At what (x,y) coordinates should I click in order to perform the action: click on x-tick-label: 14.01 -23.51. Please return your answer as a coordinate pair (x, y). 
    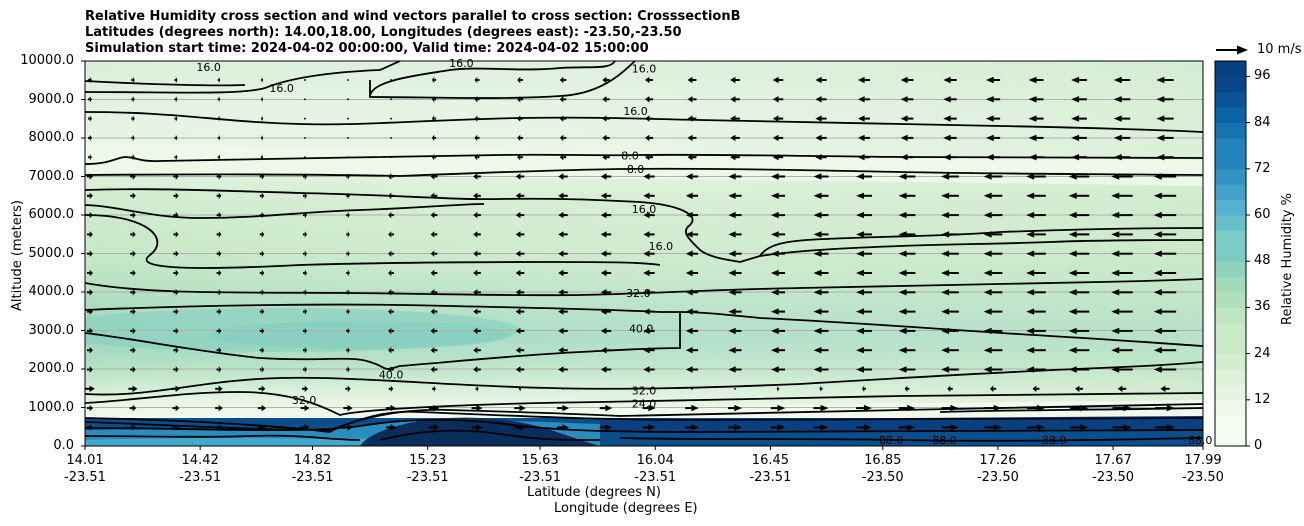
    Looking at the image, I should click on (85, 469).